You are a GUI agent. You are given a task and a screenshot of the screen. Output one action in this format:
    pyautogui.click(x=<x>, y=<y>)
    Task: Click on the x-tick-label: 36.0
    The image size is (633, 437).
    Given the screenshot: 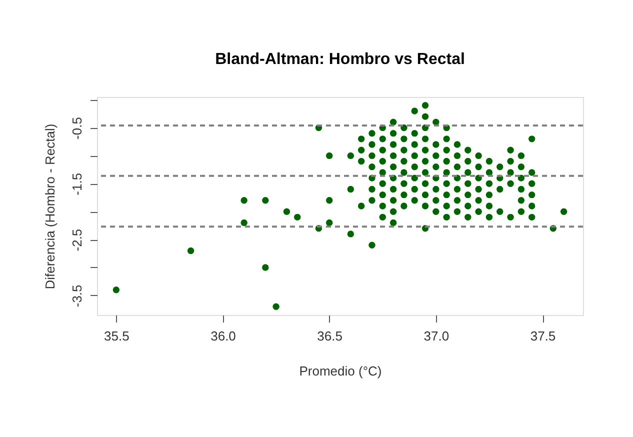 What is the action you would take?
    pyautogui.click(x=223, y=336)
    